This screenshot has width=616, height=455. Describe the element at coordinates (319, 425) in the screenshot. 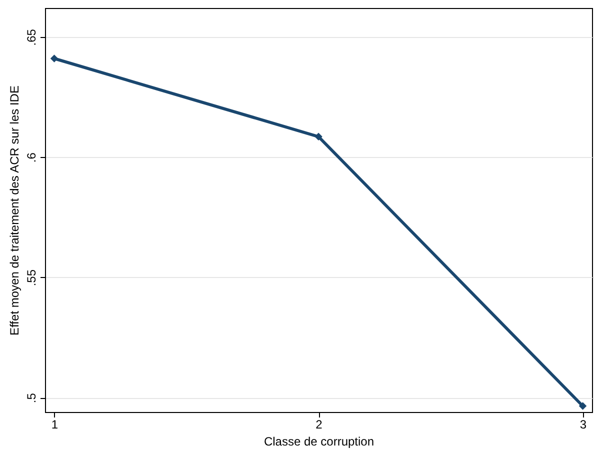

I see `x-tick-label: 2` at that location.